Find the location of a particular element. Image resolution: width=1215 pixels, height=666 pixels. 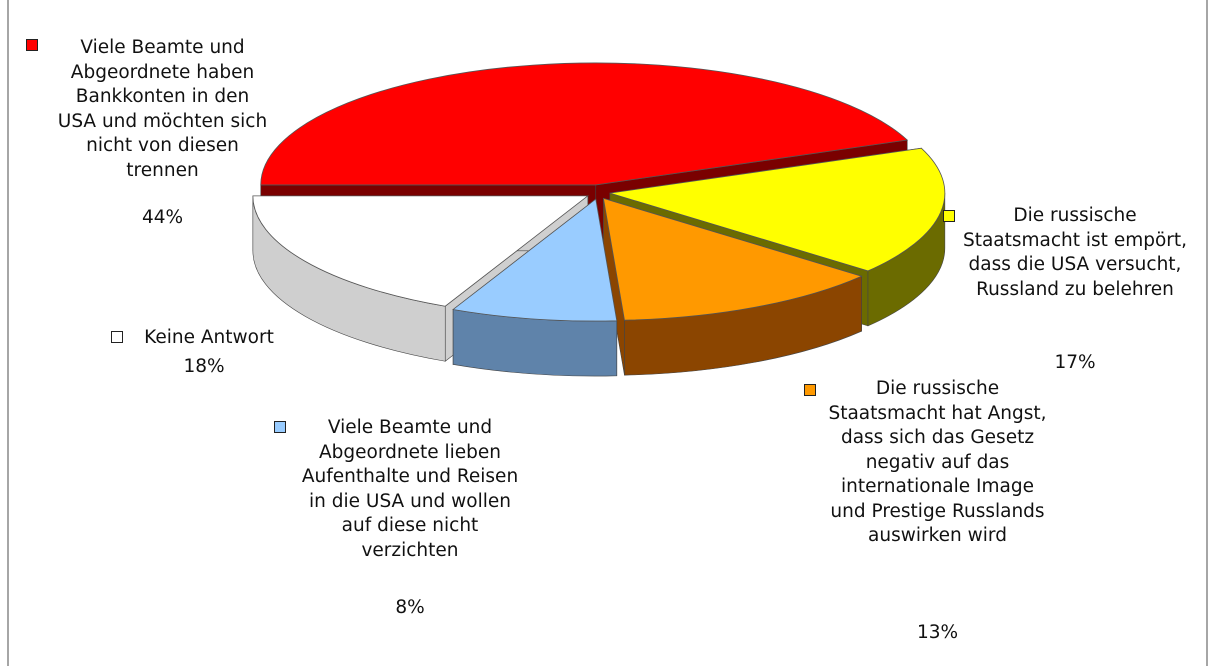

slice-label: Keine Antwort is located at coordinates (209, 337).